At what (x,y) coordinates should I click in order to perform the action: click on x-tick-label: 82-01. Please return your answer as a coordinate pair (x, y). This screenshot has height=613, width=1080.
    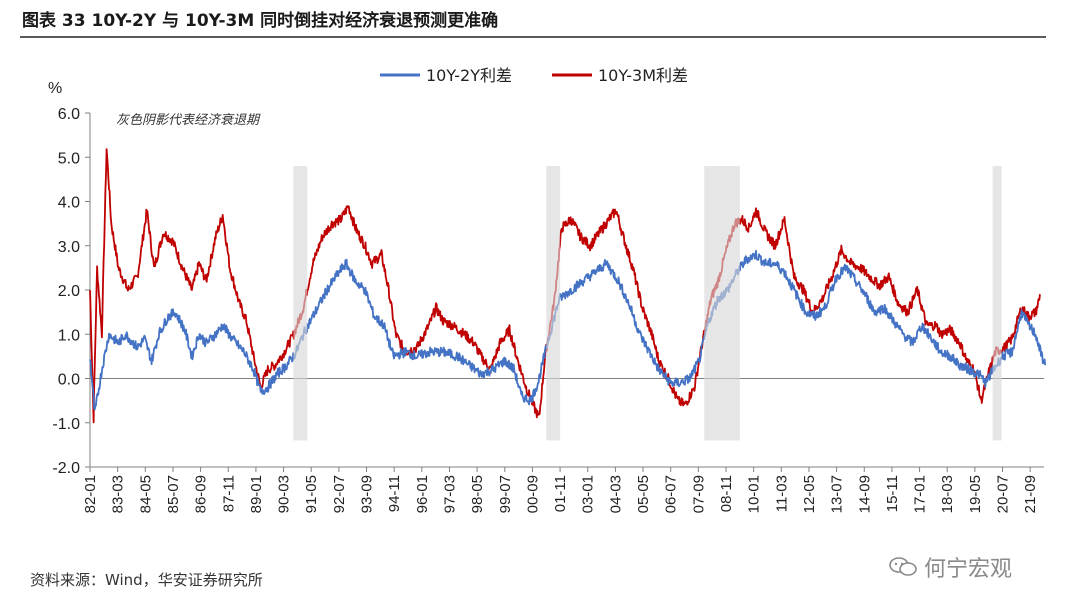
    Looking at the image, I should click on (90, 494).